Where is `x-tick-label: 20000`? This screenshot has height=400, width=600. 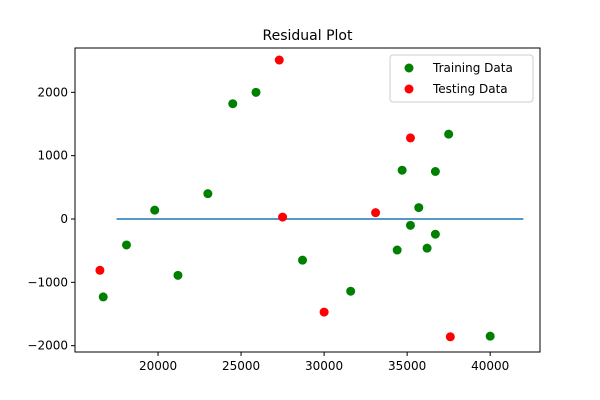 x-tick-label: 20000 is located at coordinates (158, 366).